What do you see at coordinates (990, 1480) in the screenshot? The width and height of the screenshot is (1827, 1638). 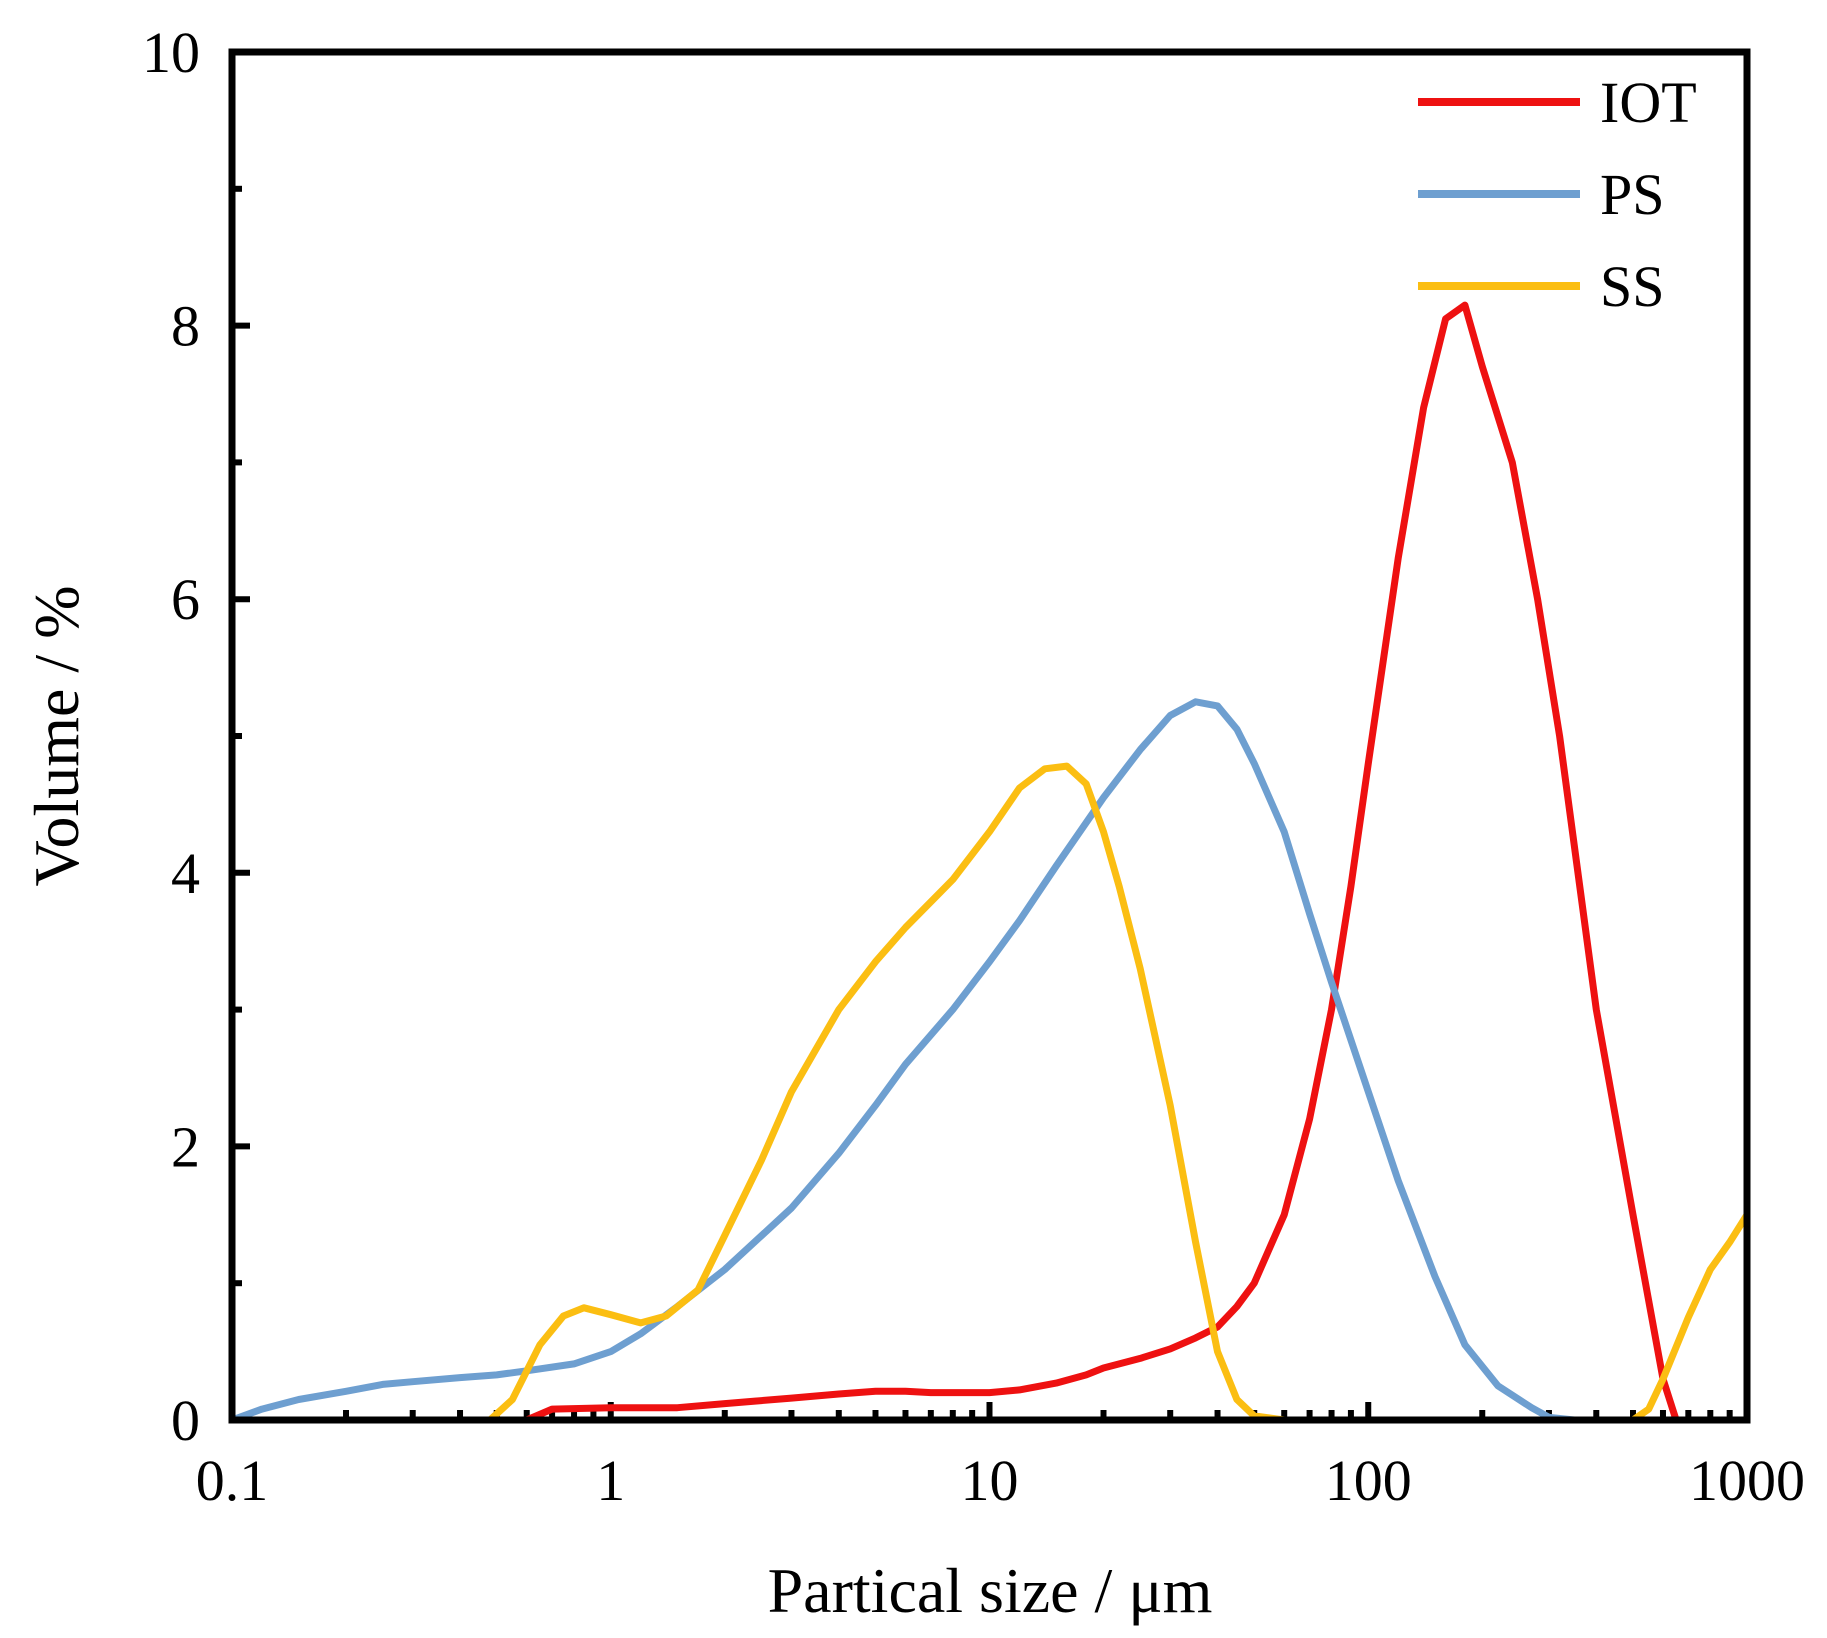 I see `x-tick-label: 10` at bounding box center [990, 1480].